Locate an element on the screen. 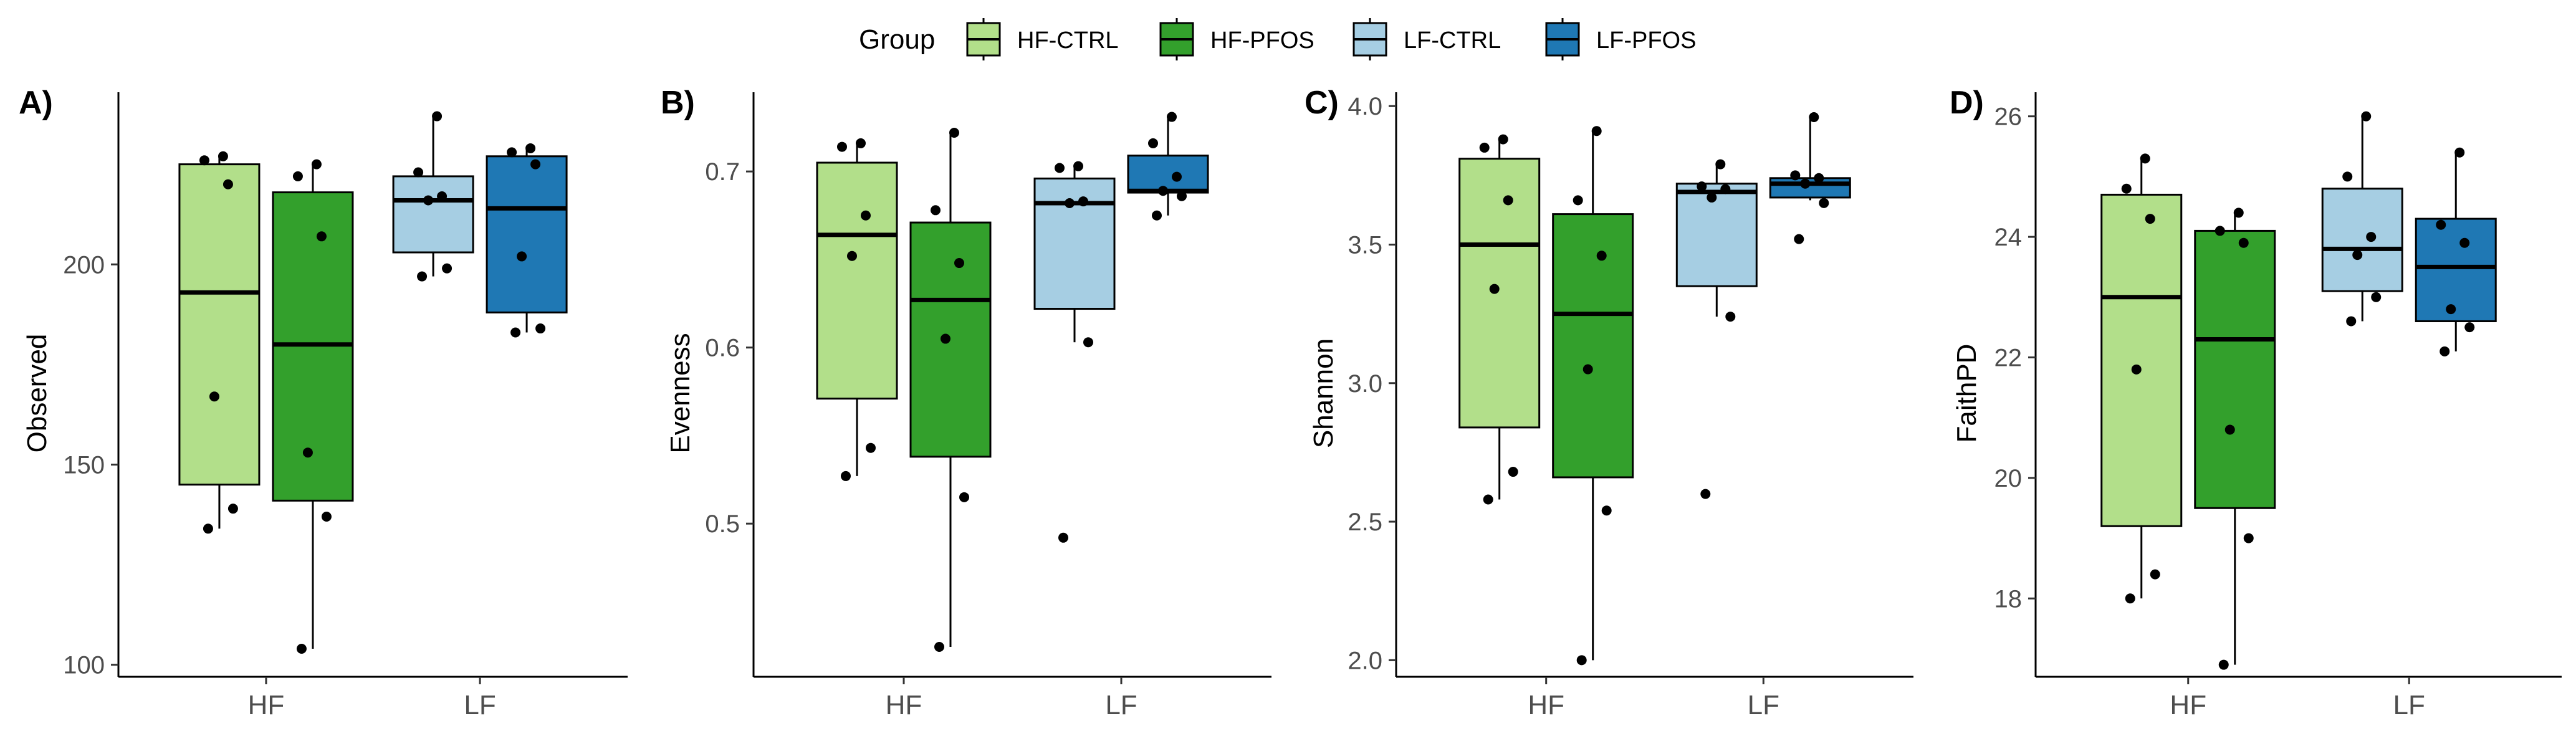 The height and width of the screenshot is (736, 2576). legend-item: HF-PFOS is located at coordinates (1236, 39).